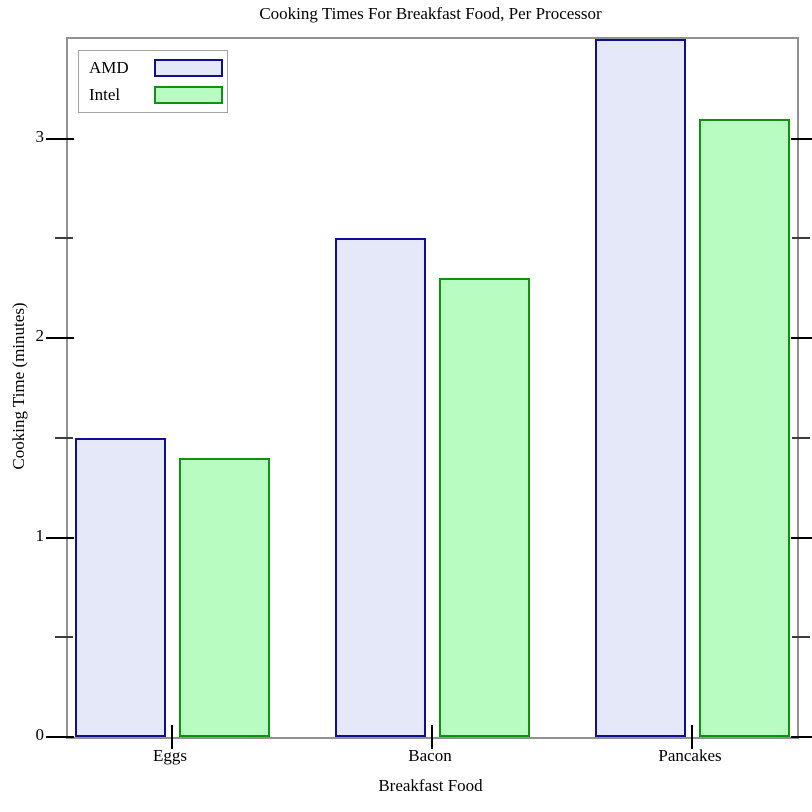 The height and width of the screenshot is (812, 812). I want to click on bar-amd-eggs, so click(120, 587).